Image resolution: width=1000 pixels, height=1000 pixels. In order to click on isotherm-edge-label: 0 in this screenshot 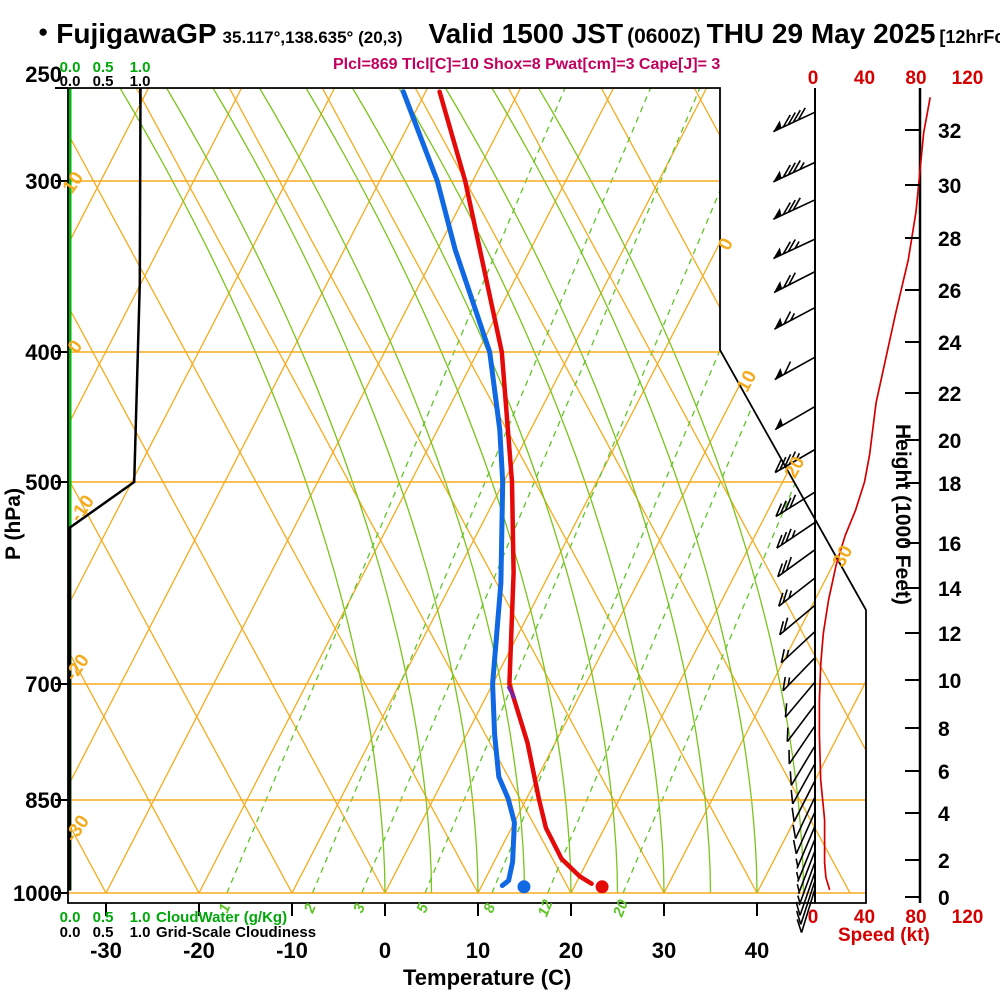, I will do `click(726, 244)`.